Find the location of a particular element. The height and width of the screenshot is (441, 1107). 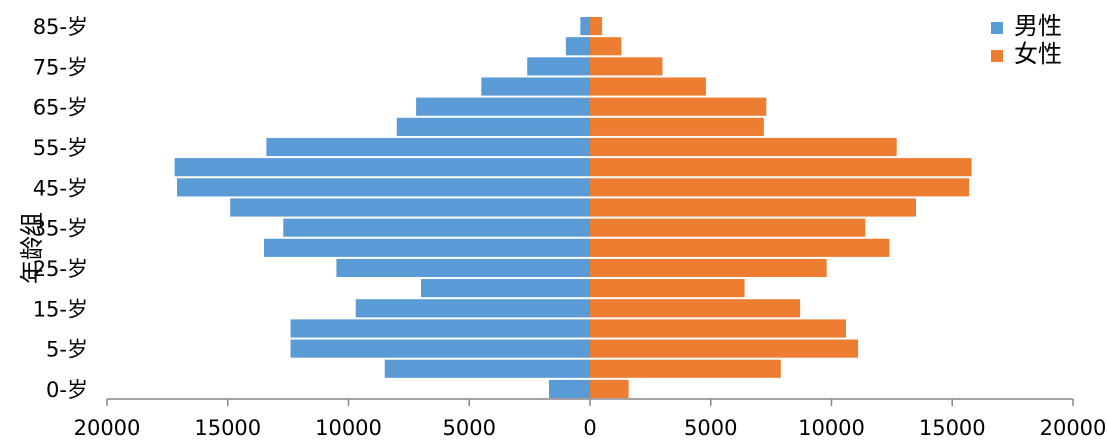

y-tick-label: 25-岁 is located at coordinates (60, 269).